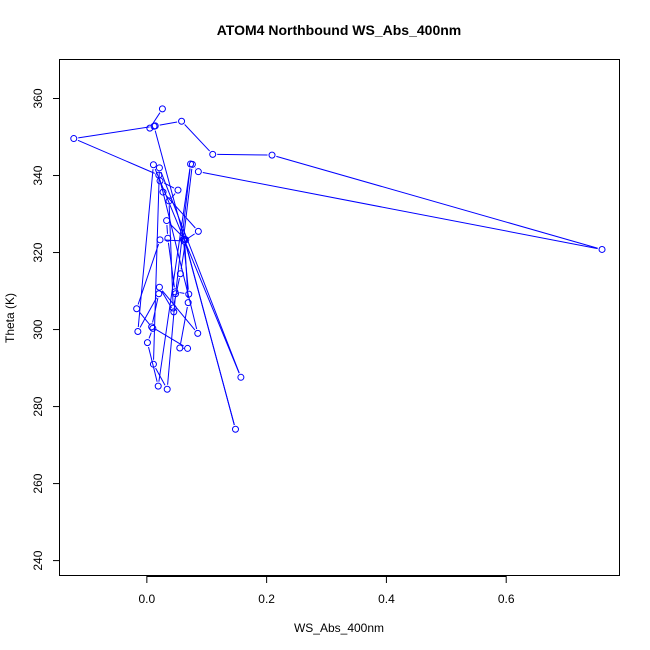 This screenshot has height=650, width=650. Describe the element at coordinates (38, 560) in the screenshot. I see `y-tick-label: 240` at that location.